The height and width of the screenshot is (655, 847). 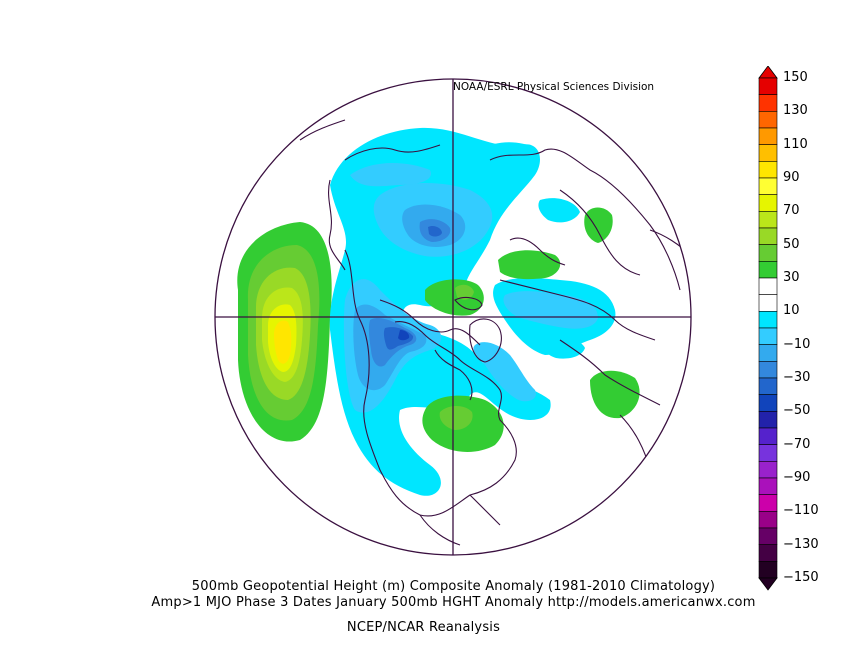 I want to click on colorbar-tick-label: −10, so click(x=797, y=344).